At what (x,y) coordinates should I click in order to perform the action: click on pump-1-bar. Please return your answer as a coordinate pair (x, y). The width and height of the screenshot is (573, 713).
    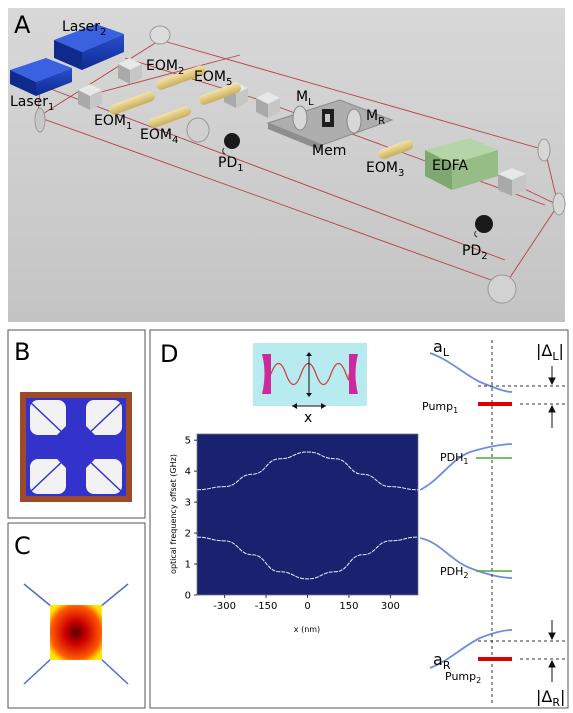
    Looking at the image, I should click on (495, 404).